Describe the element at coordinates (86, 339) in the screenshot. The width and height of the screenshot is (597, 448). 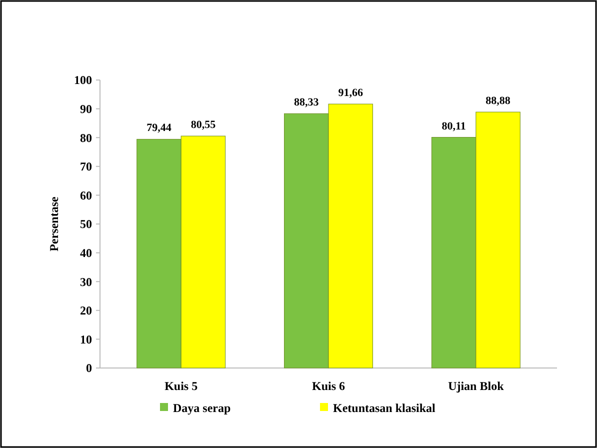
I see `y-tick-label: 10` at that location.